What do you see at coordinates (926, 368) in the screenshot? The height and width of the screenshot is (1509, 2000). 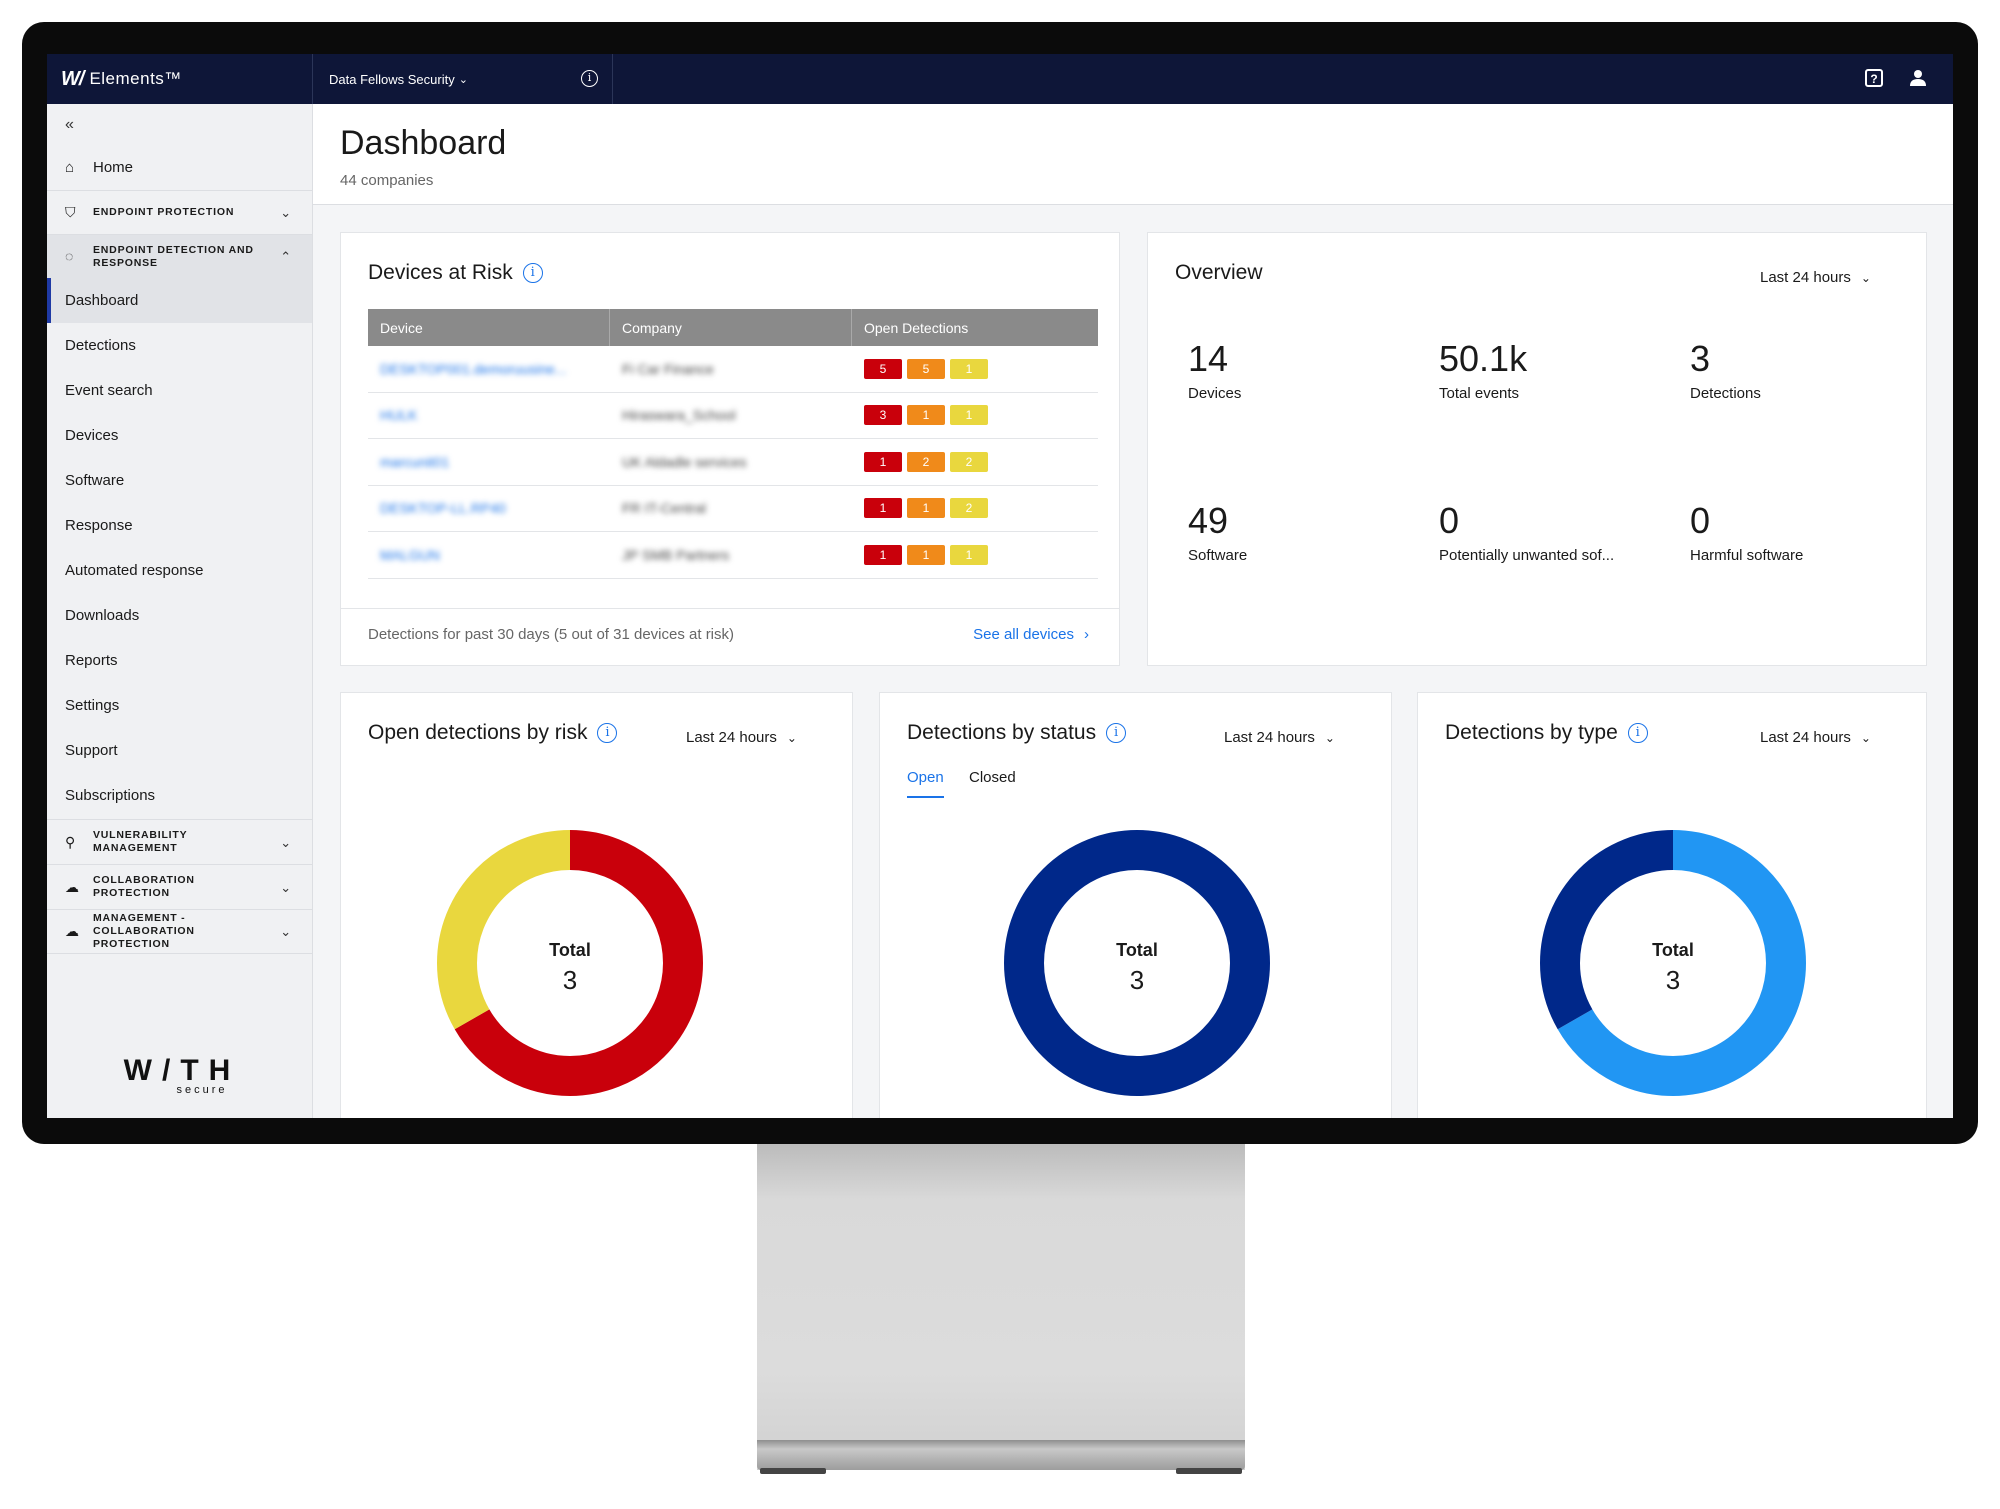 I see `medium-risk-badge: 5` at bounding box center [926, 368].